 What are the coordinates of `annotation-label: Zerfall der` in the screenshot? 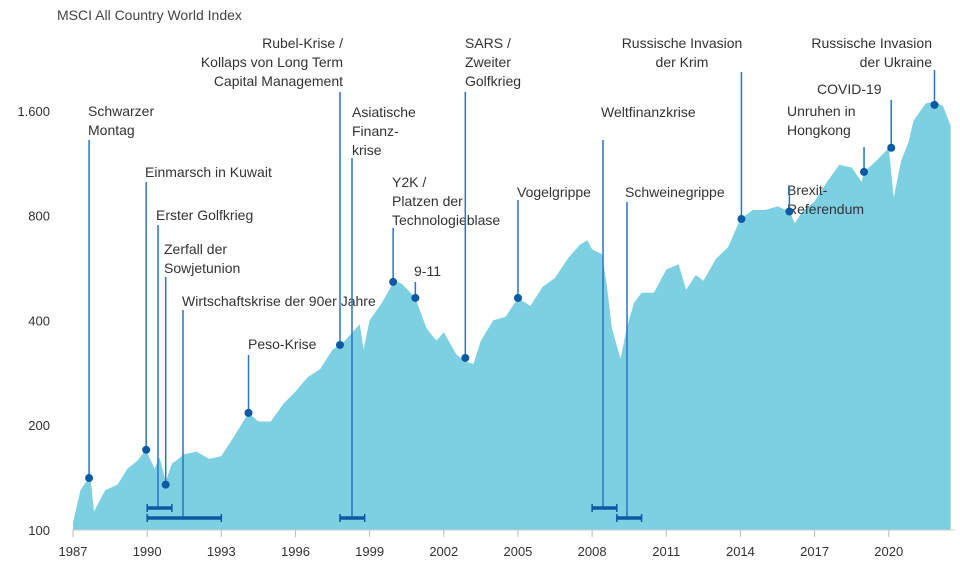 It's located at (195, 249).